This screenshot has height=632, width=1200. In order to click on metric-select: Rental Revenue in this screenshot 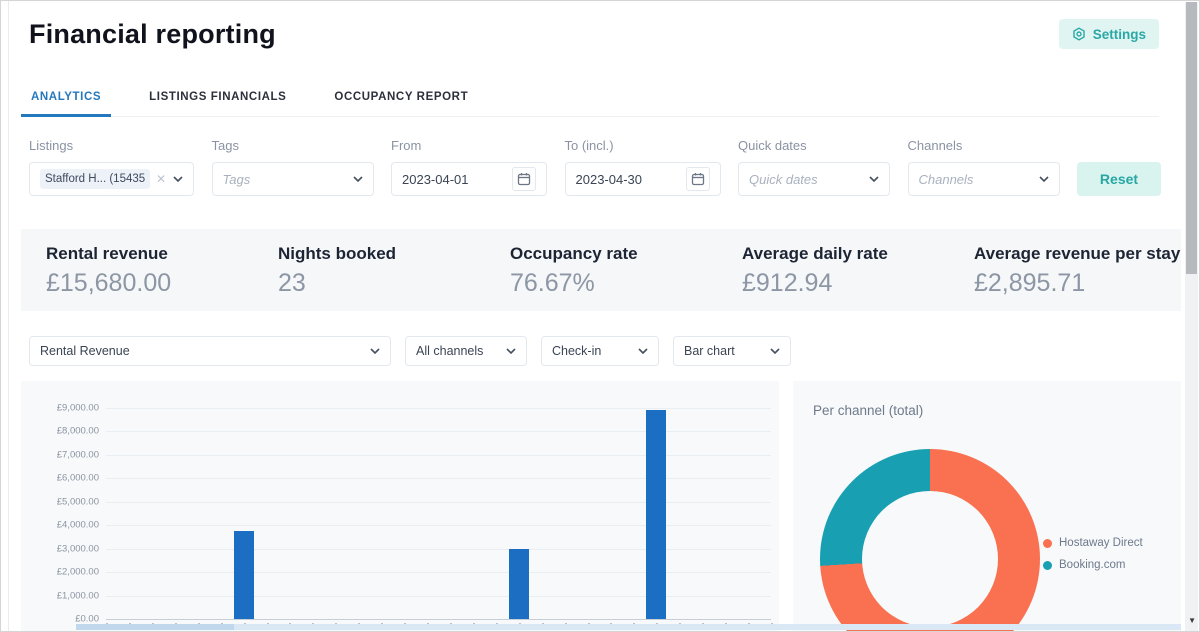, I will do `click(210, 351)`.